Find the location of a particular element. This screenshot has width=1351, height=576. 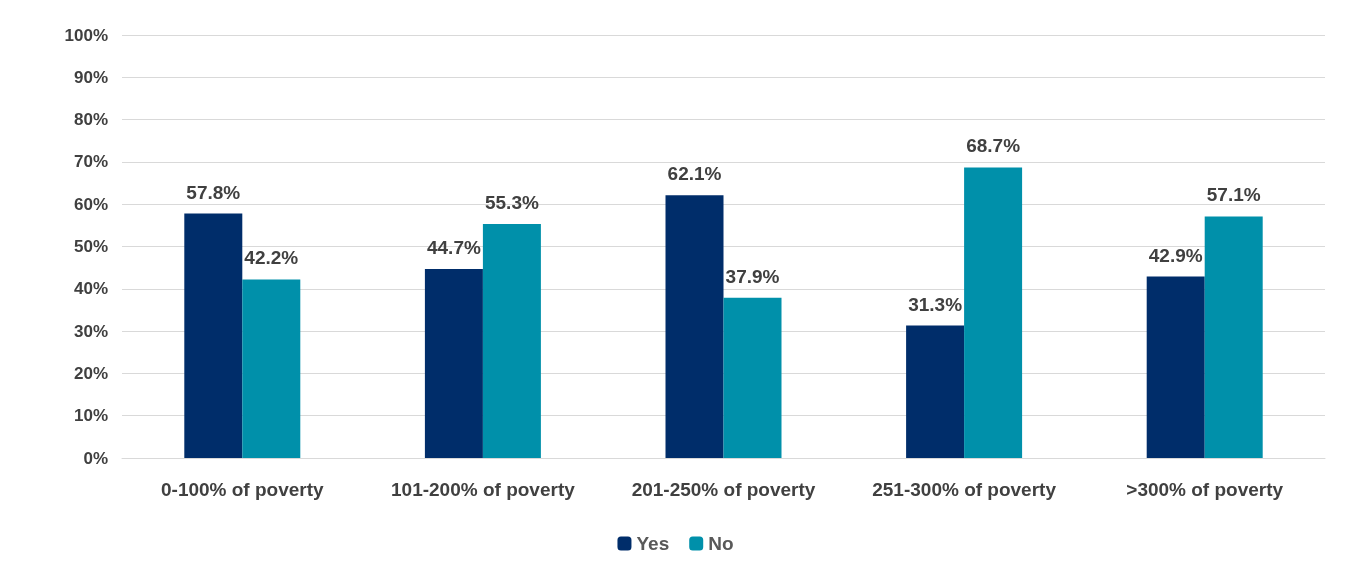

data-label: 42.2% is located at coordinates (271, 258).